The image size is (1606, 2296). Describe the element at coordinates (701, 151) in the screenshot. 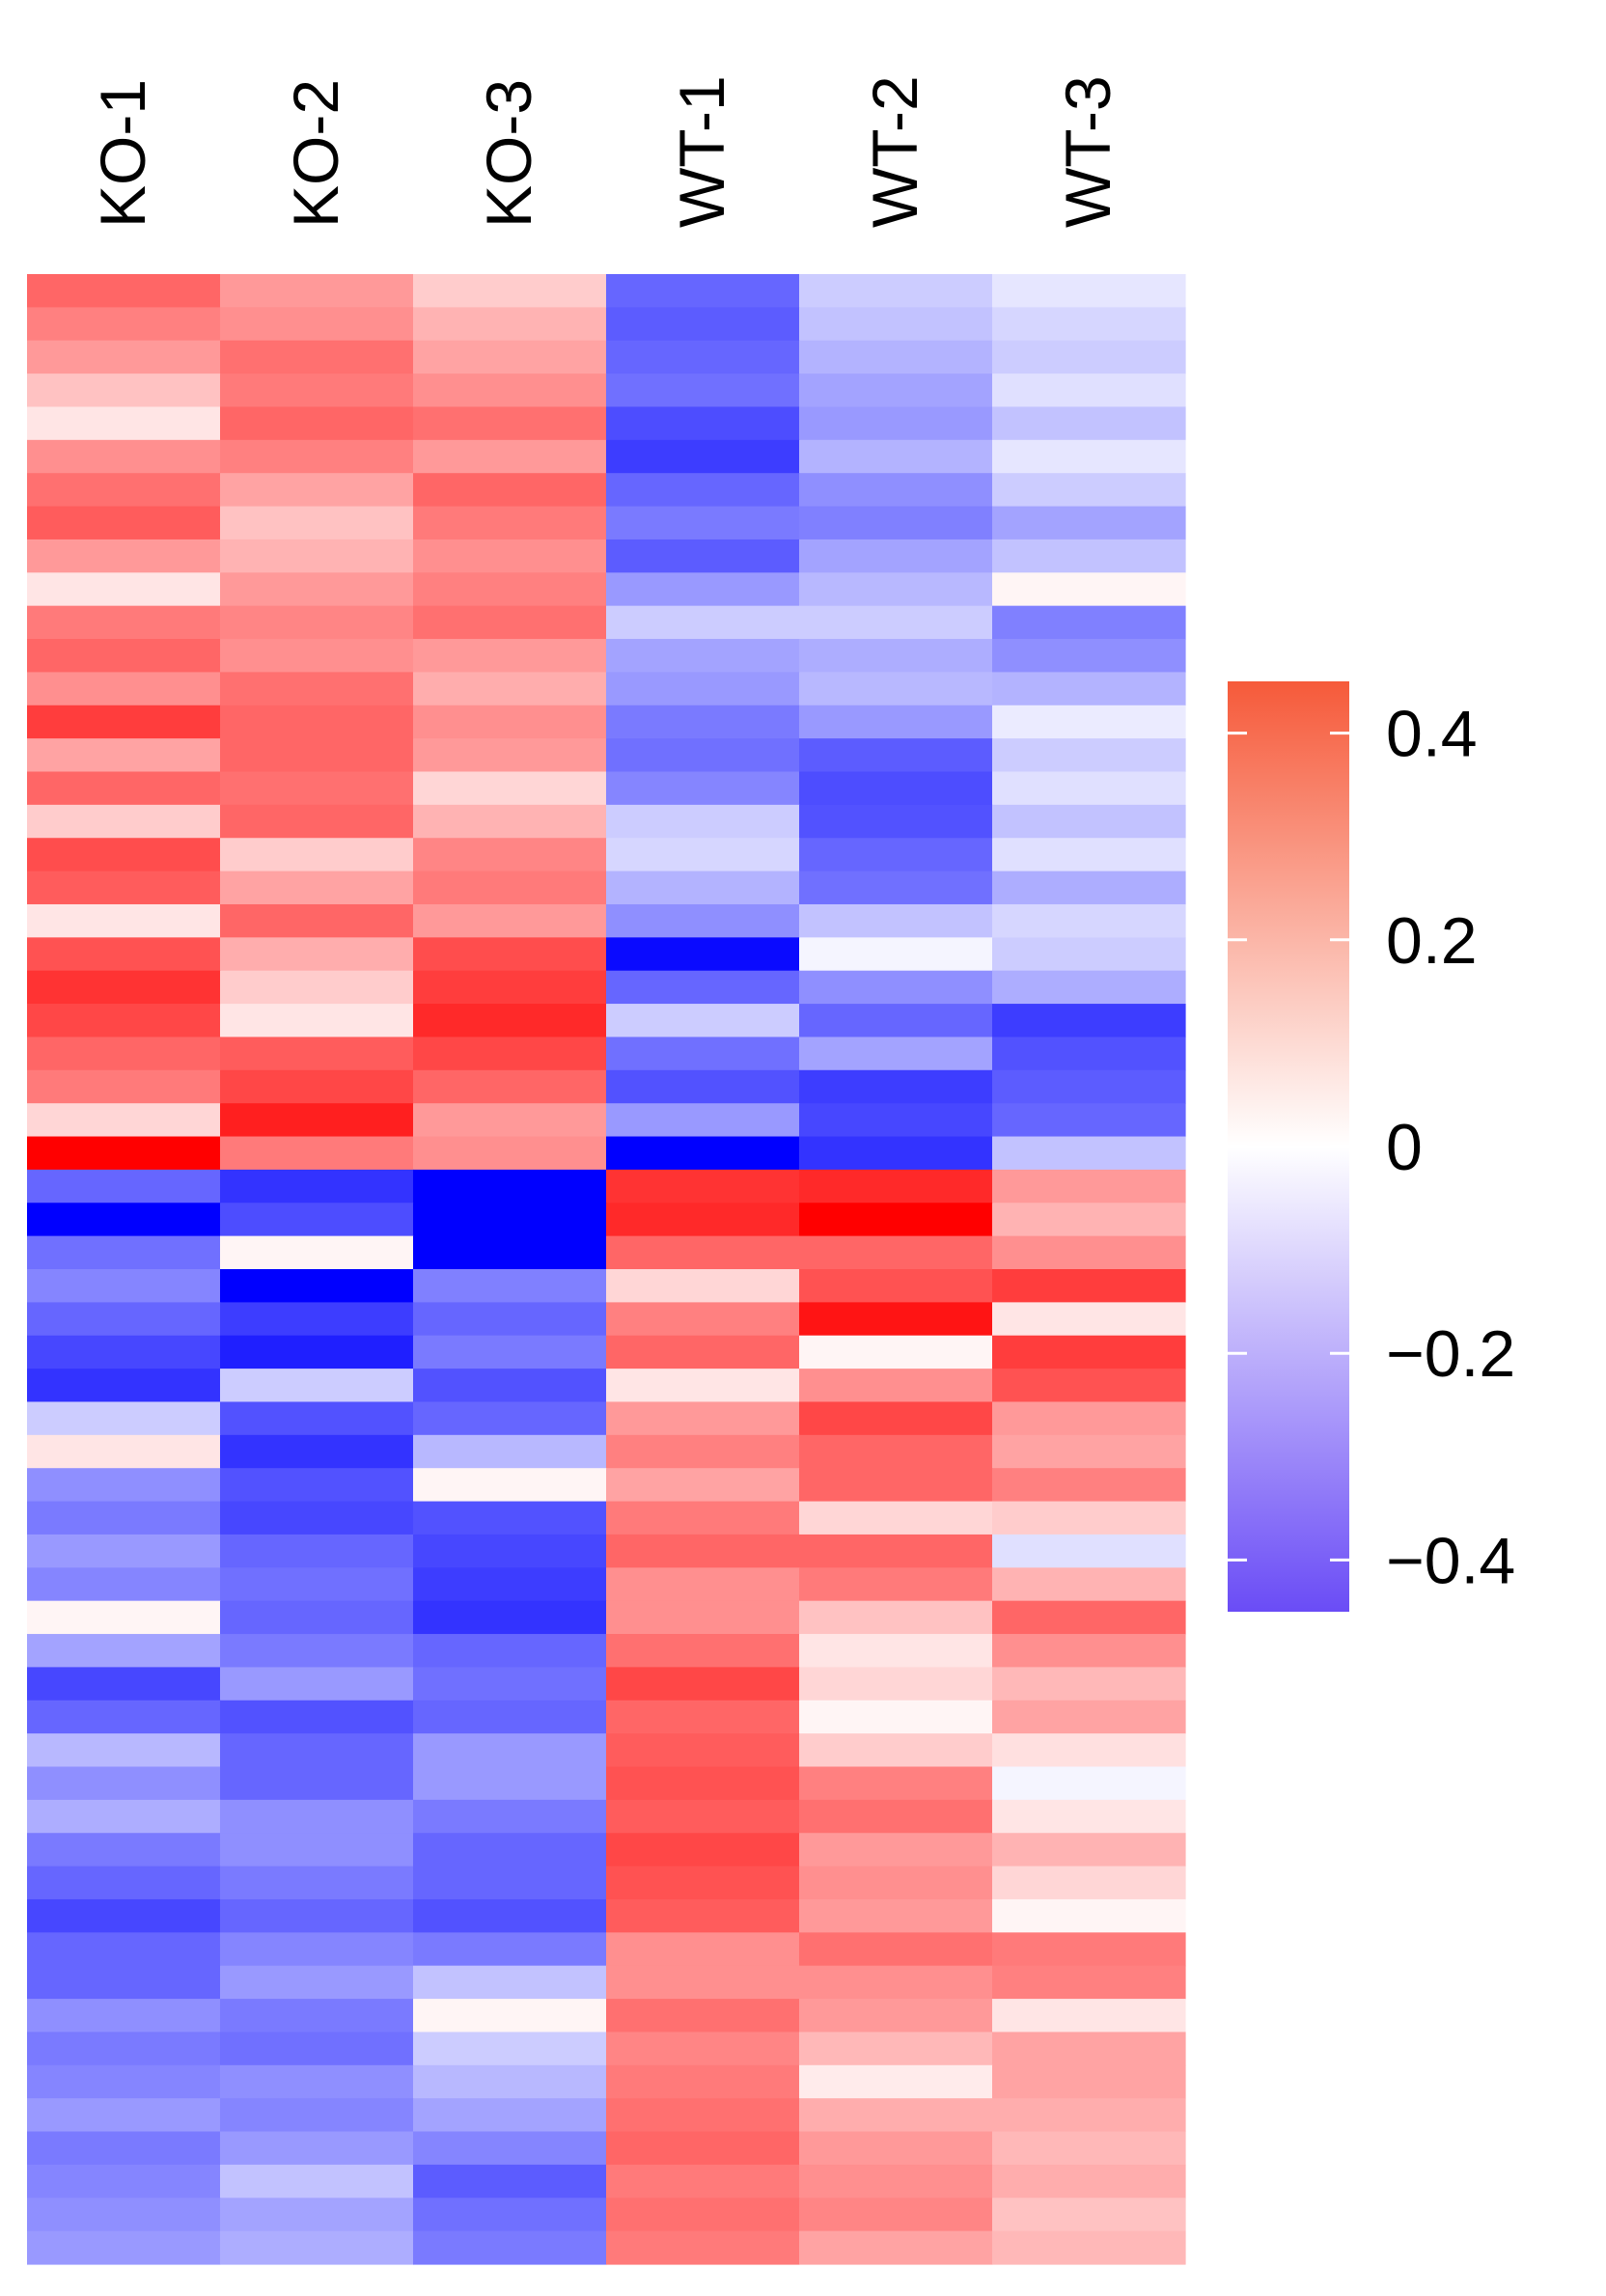

I see `column-label: WT-1` at that location.